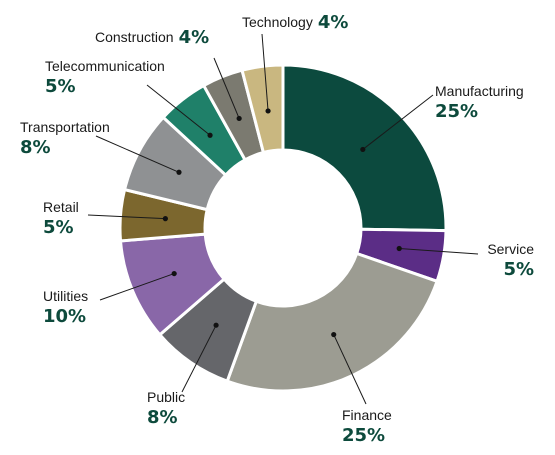 Image resolution: width=555 pixels, height=455 pixels. I want to click on slice-percent-retail: 5%, so click(58, 227).